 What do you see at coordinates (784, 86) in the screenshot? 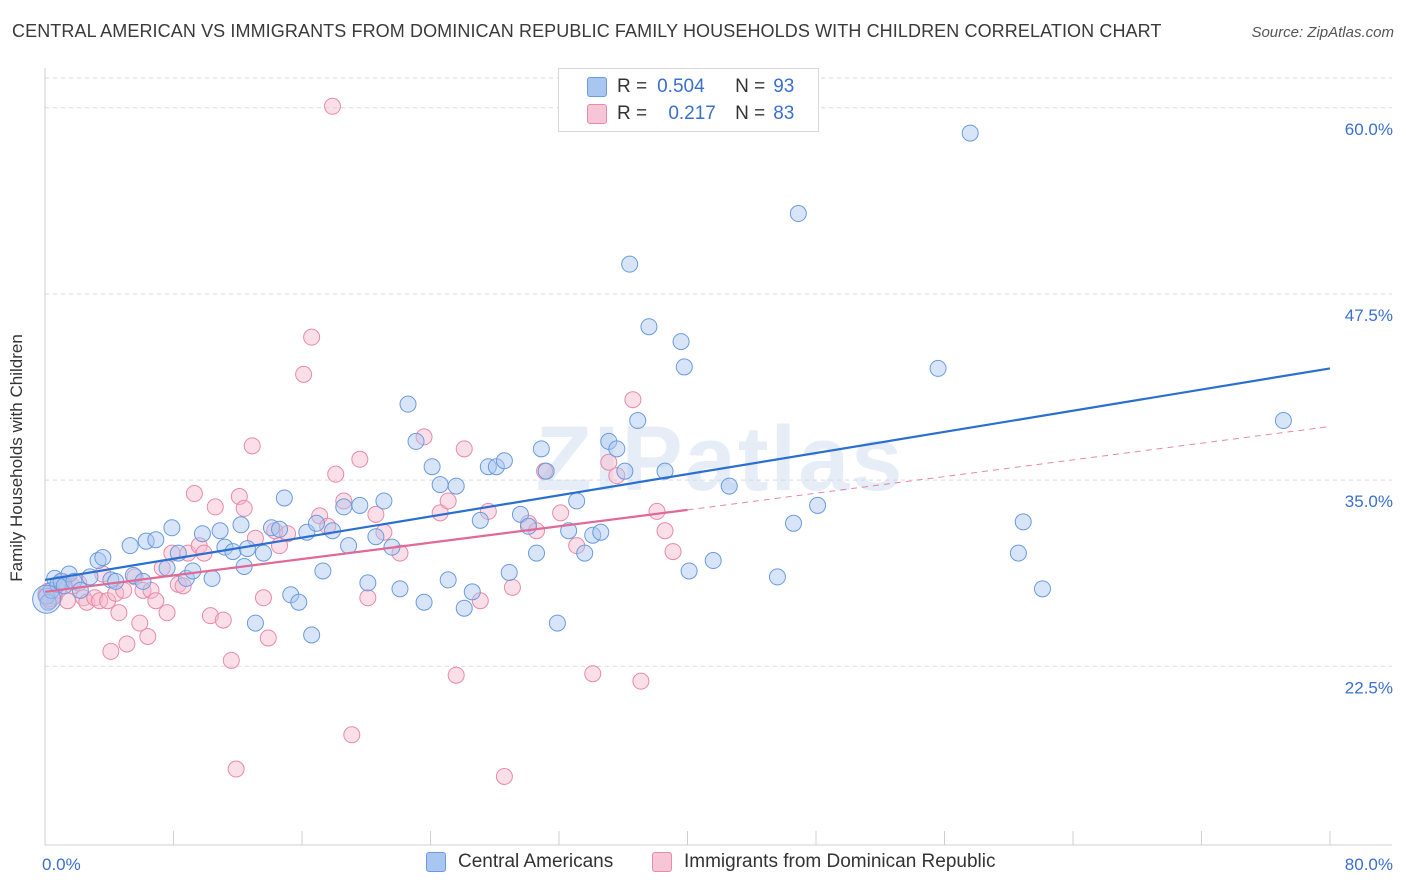
I see `legend-n-value: 93` at bounding box center [784, 86].